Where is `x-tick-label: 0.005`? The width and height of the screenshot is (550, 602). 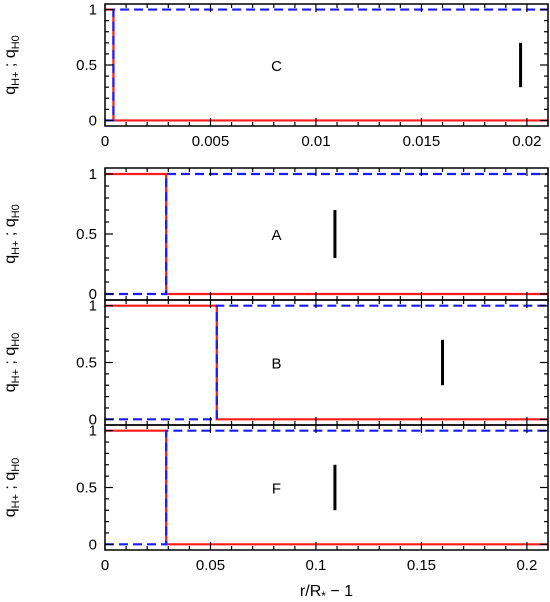
x-tick-label: 0.005 is located at coordinates (211, 141).